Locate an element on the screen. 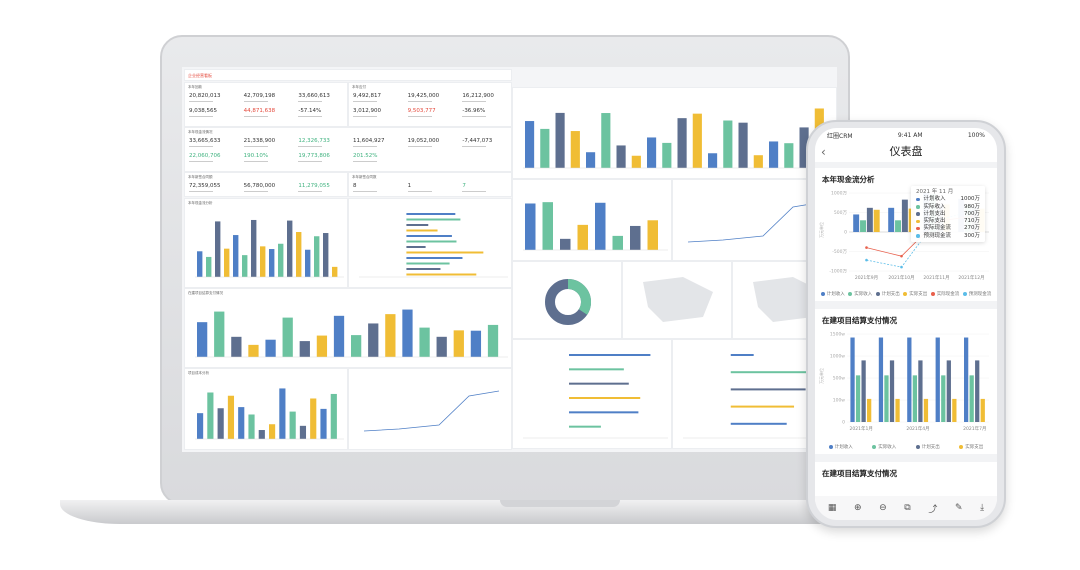 The width and height of the screenshot is (1080, 570). fit-icon: ⧉ is located at coordinates (907, 508).